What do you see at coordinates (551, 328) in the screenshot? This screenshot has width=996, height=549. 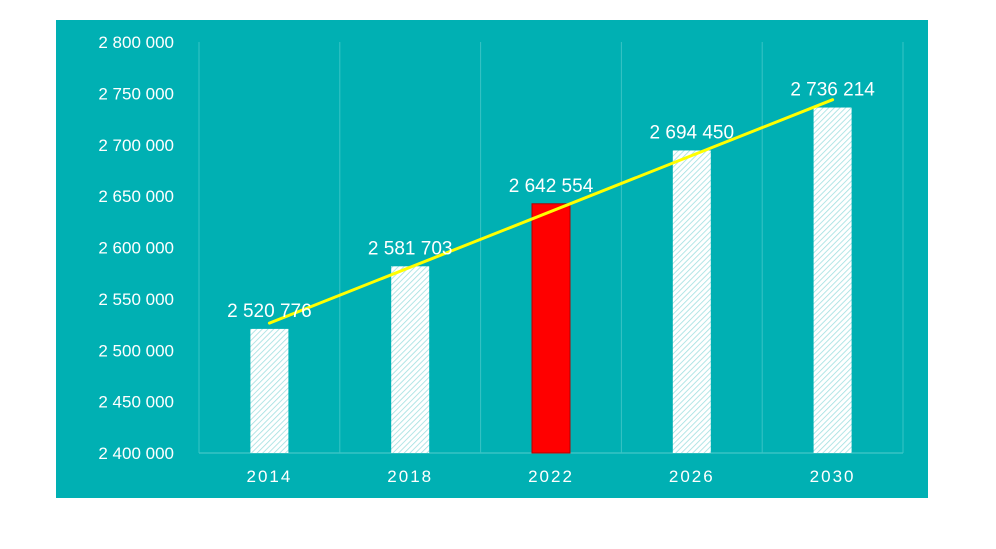 I see `bar-highlight` at bounding box center [551, 328].